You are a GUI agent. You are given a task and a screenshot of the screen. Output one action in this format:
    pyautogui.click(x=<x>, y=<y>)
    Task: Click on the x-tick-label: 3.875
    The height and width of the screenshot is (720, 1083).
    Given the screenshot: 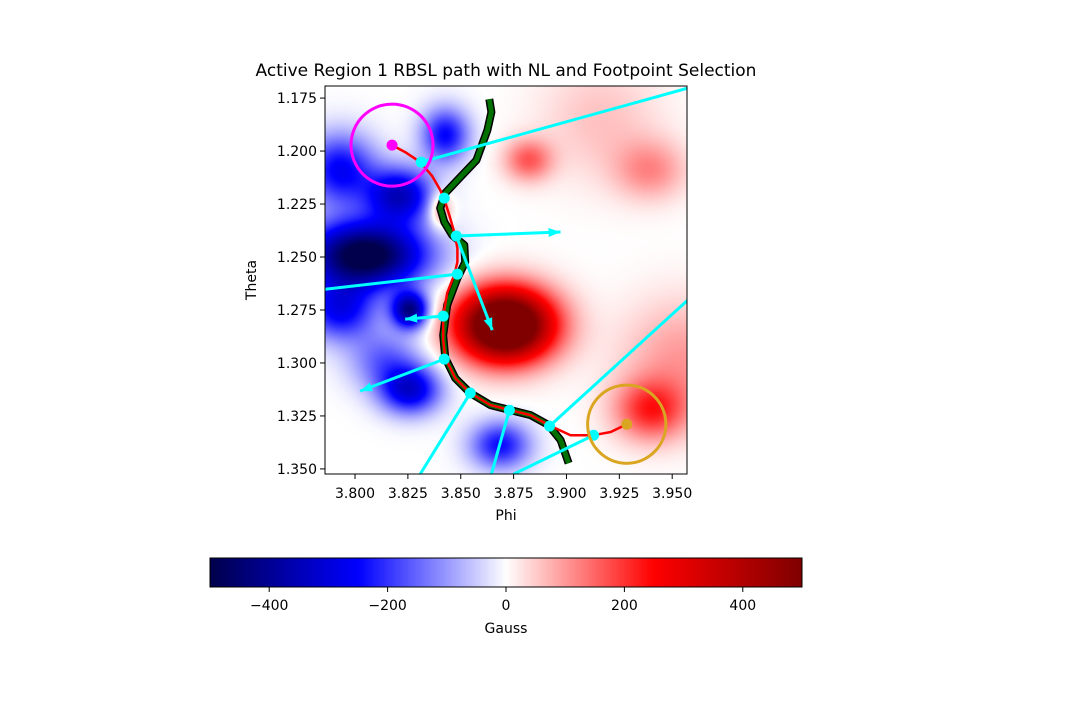 What is the action you would take?
    pyautogui.click(x=514, y=494)
    